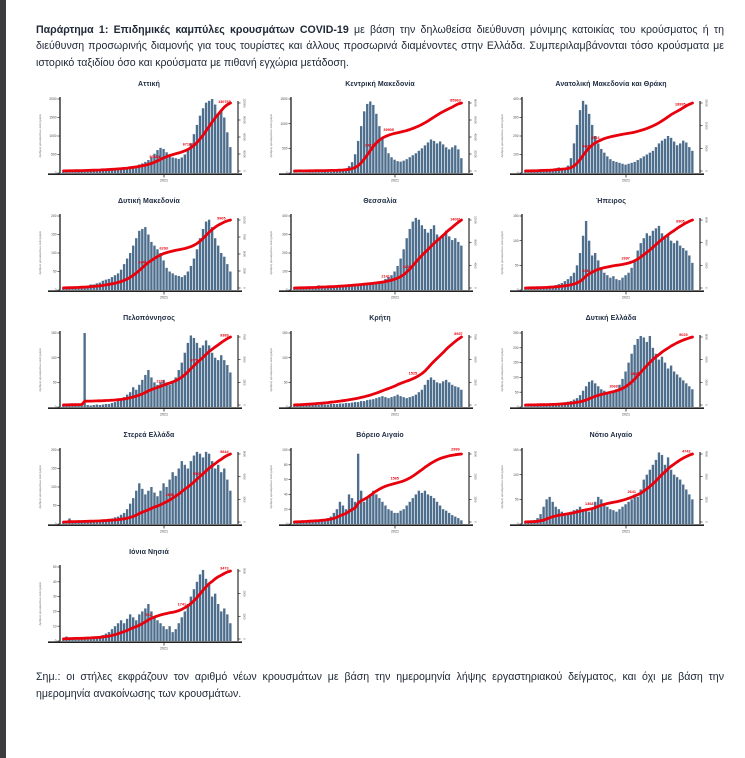  I want to click on annotation-value: 2068, so click(613, 387).